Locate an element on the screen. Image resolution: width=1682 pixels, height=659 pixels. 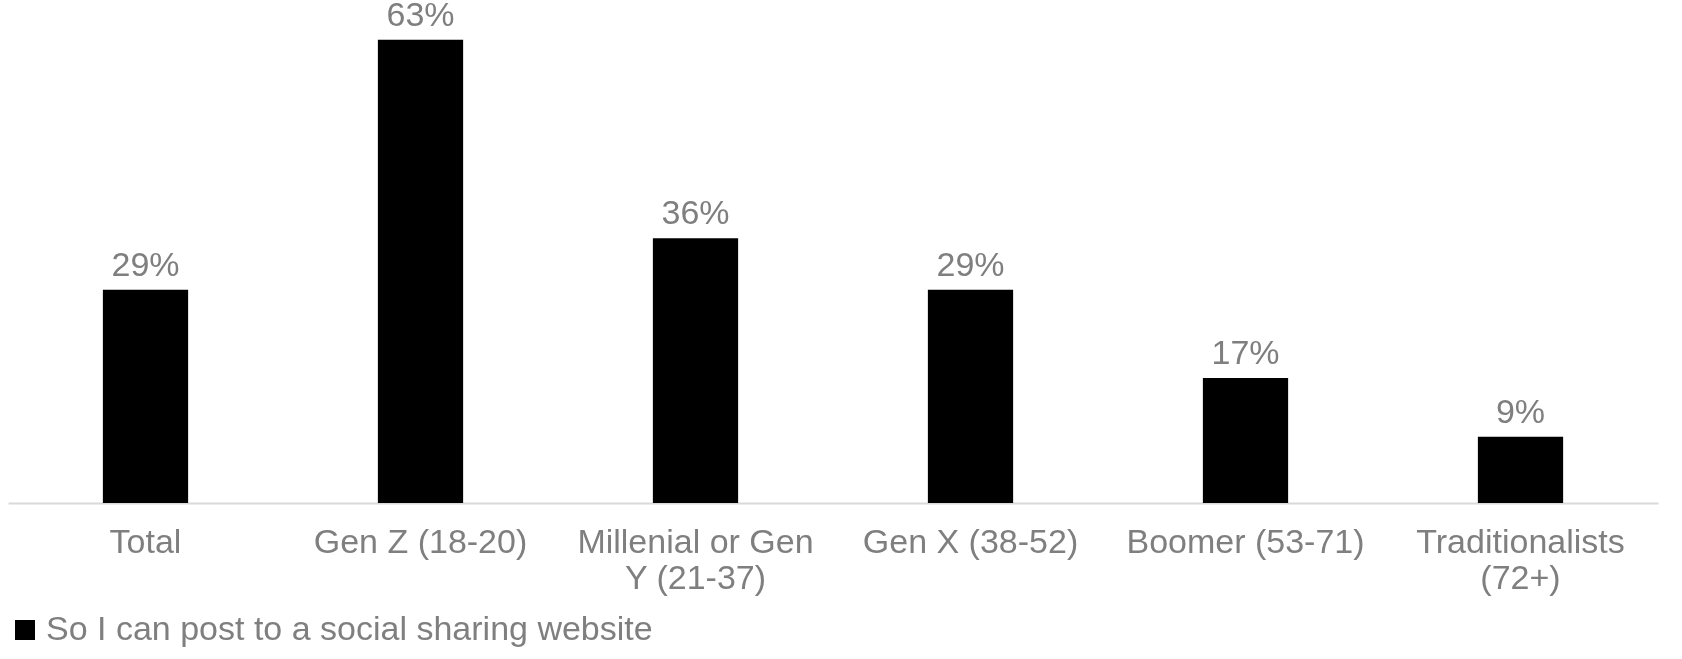
data-label: 17% is located at coordinates (1245, 351).